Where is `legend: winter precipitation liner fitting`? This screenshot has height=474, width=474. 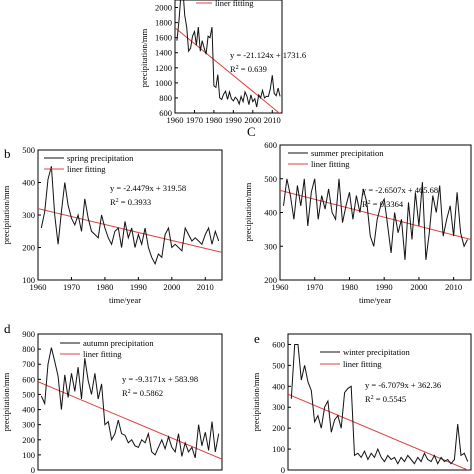 legend: winter precipitation liner fitting is located at coordinates (365, 358).